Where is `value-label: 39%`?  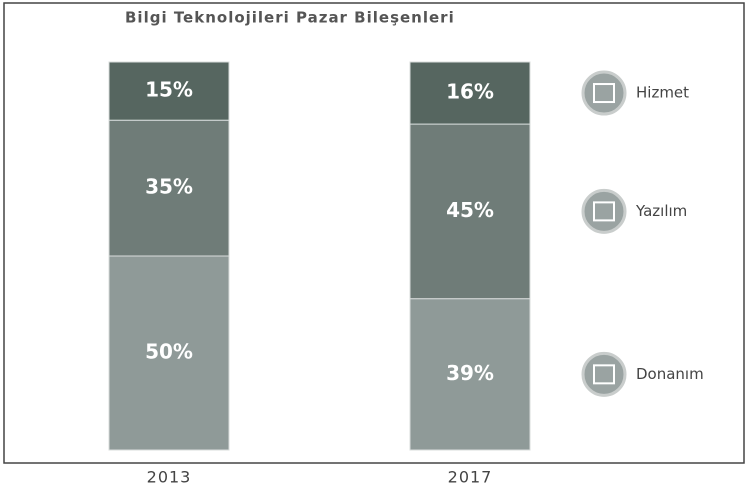 value-label: 39% is located at coordinates (470, 373).